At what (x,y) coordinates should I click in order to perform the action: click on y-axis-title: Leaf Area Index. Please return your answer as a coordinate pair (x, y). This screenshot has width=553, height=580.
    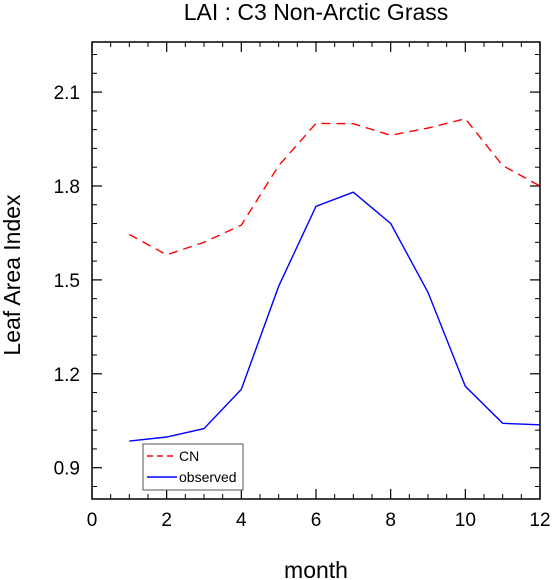
    Looking at the image, I should click on (12, 275).